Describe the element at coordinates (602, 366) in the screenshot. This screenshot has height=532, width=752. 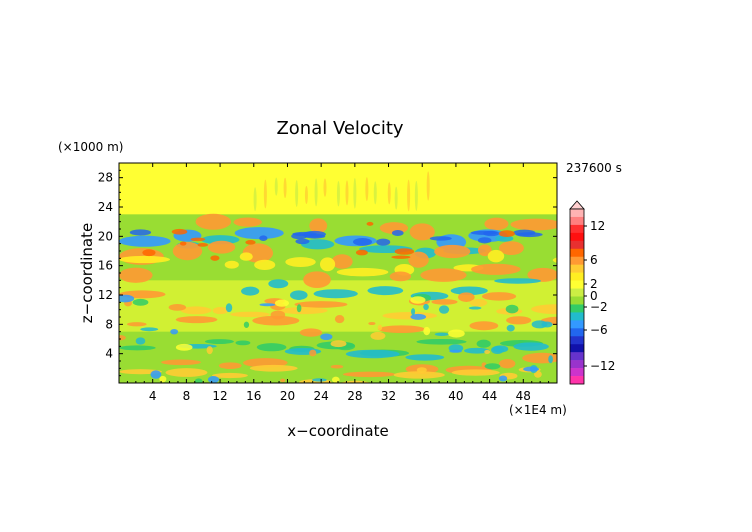
I see `colorbar-label: −12` at that location.